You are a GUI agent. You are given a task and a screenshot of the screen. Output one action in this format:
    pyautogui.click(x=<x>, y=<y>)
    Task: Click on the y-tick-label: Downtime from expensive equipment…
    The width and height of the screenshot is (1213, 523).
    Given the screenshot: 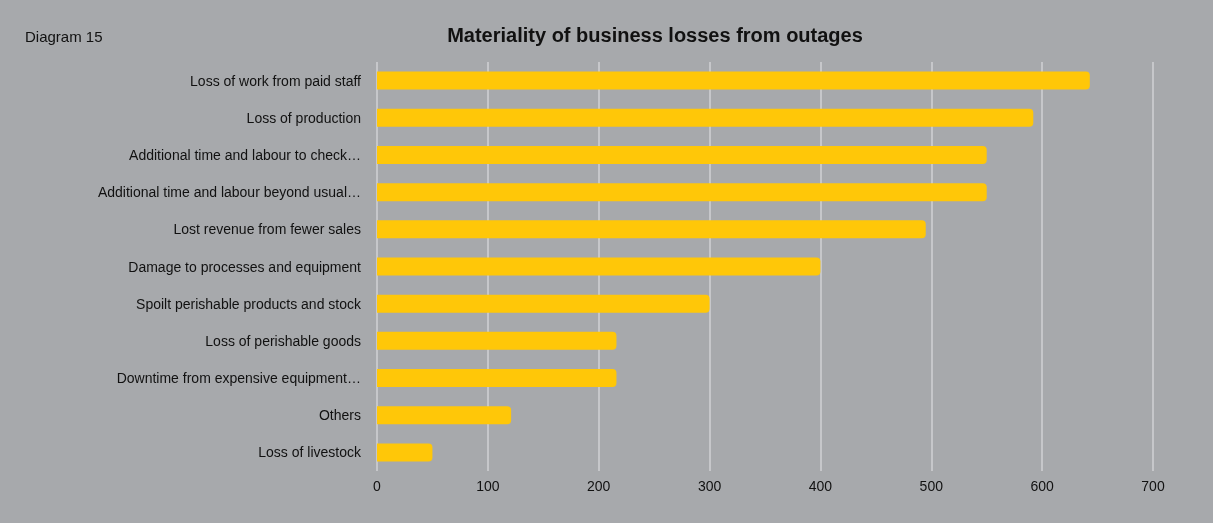 What is the action you would take?
    pyautogui.click(x=238, y=378)
    